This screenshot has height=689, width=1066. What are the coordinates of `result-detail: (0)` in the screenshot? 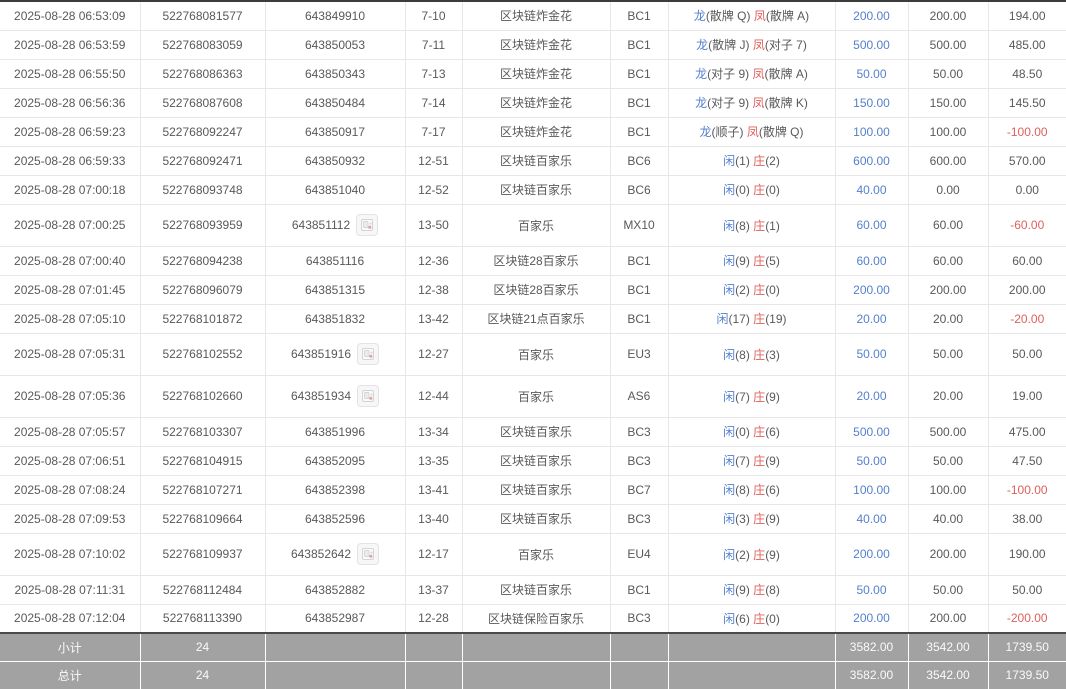 It's located at (772, 290).